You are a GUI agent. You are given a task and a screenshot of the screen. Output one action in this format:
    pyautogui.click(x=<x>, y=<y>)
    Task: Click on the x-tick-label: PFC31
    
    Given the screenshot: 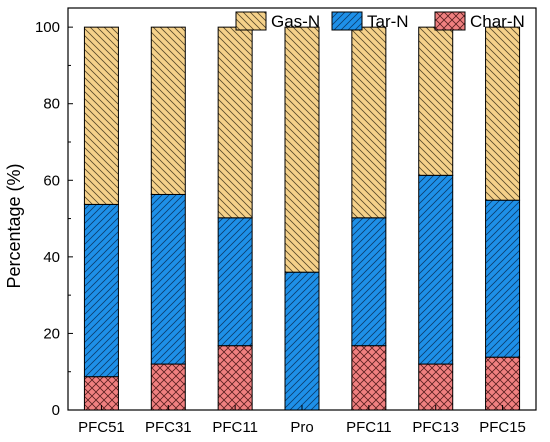 What is the action you would take?
    pyautogui.click(x=168, y=427)
    